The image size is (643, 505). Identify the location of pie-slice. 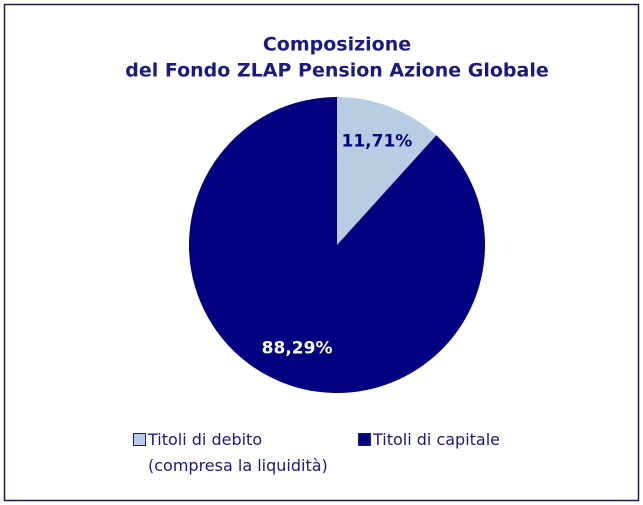
(387, 171).